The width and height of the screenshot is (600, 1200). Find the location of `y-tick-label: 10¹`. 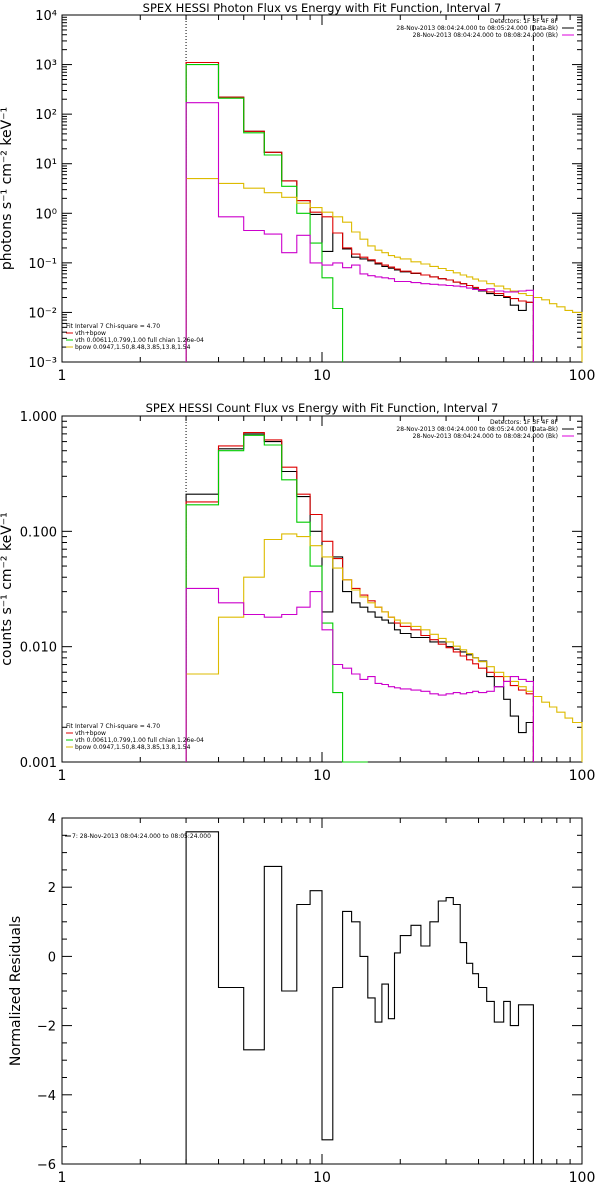

y-tick-label: 10¹ is located at coordinates (46, 165).